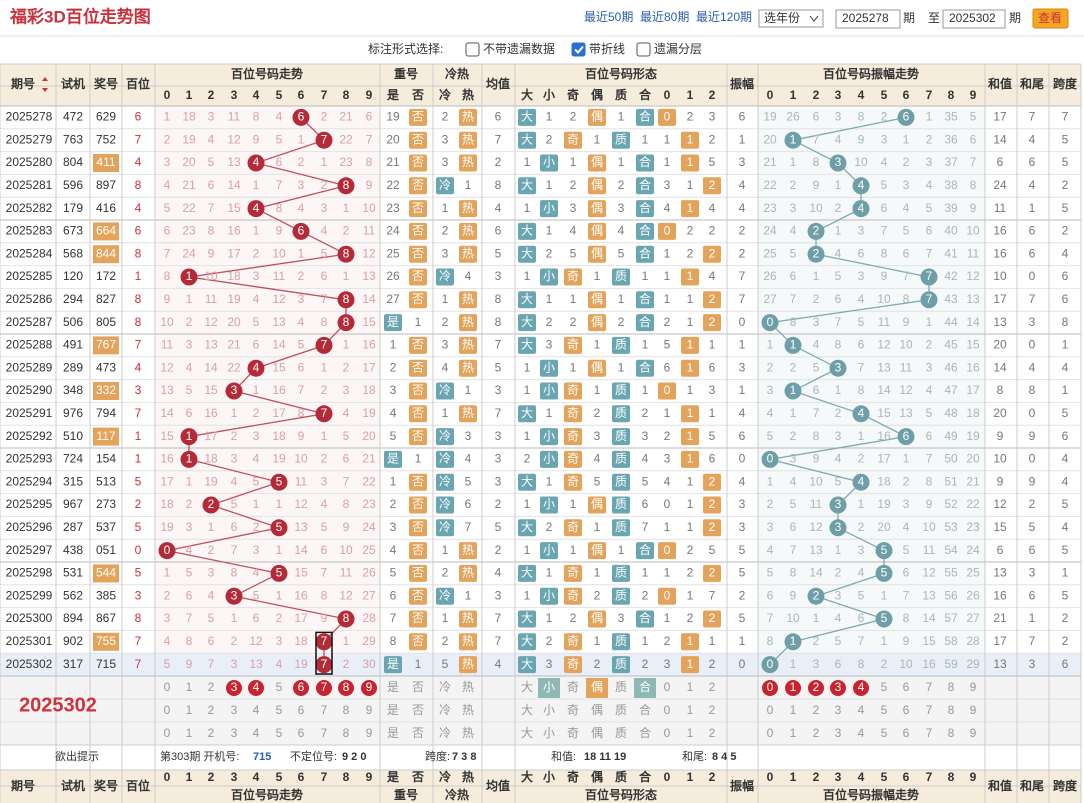 Image resolution: width=1084 pixels, height=803 pixels. I want to click on select-opt: 冷, so click(445, 733).